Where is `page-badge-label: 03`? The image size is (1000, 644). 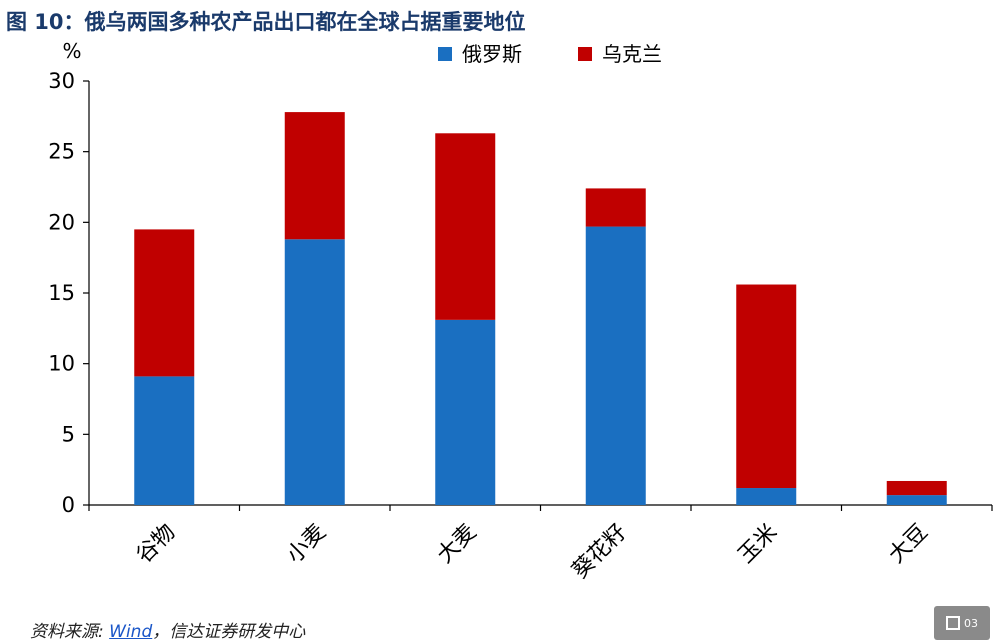 page-badge-label: 03 is located at coordinates (971, 623).